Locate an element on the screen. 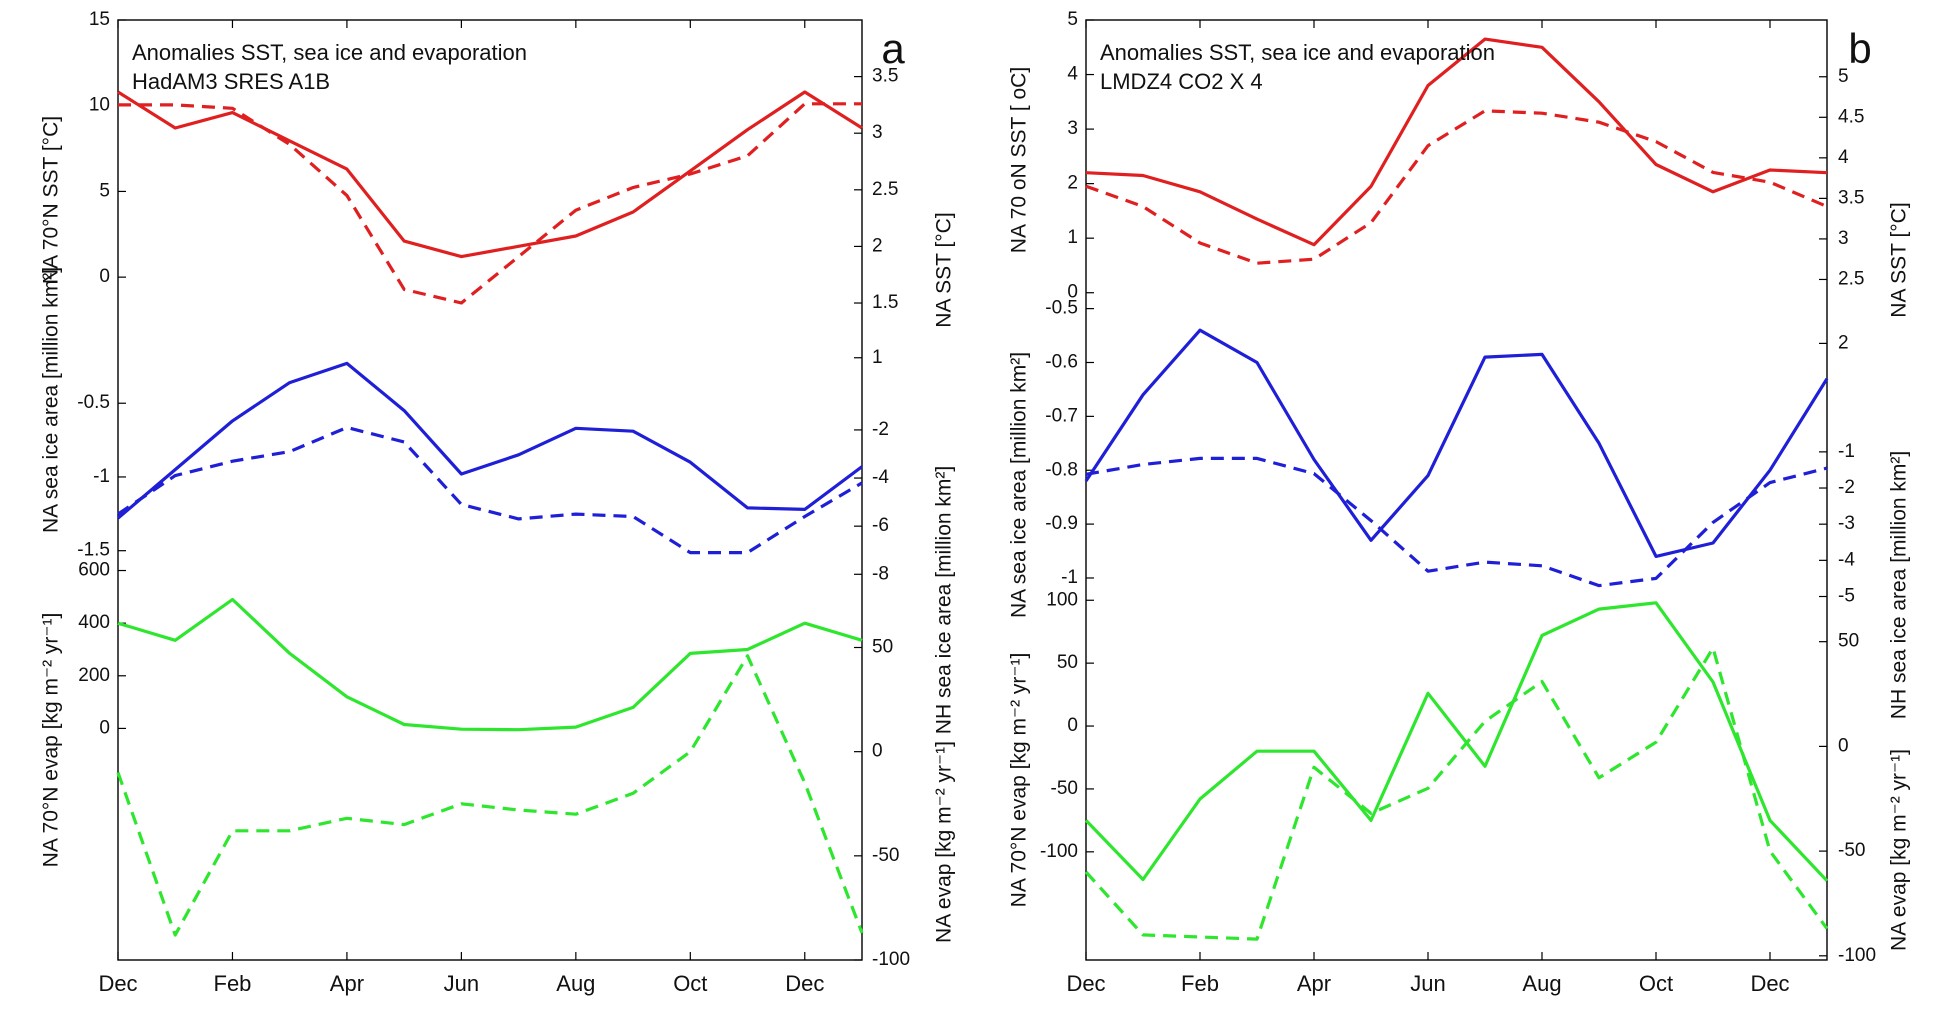 This screenshot has height=1021, width=1933. left-axis-ice: -0.5 -1 -1.5 NA sea ice area [million km²] is located at coordinates (83, 414).